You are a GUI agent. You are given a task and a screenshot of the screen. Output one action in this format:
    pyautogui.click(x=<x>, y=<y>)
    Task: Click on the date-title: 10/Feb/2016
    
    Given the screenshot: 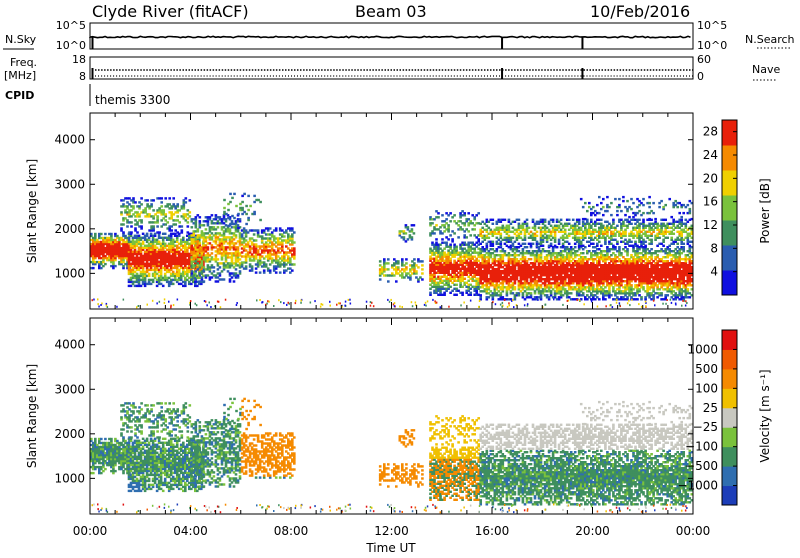 What is the action you would take?
    pyautogui.click(x=640, y=11)
    